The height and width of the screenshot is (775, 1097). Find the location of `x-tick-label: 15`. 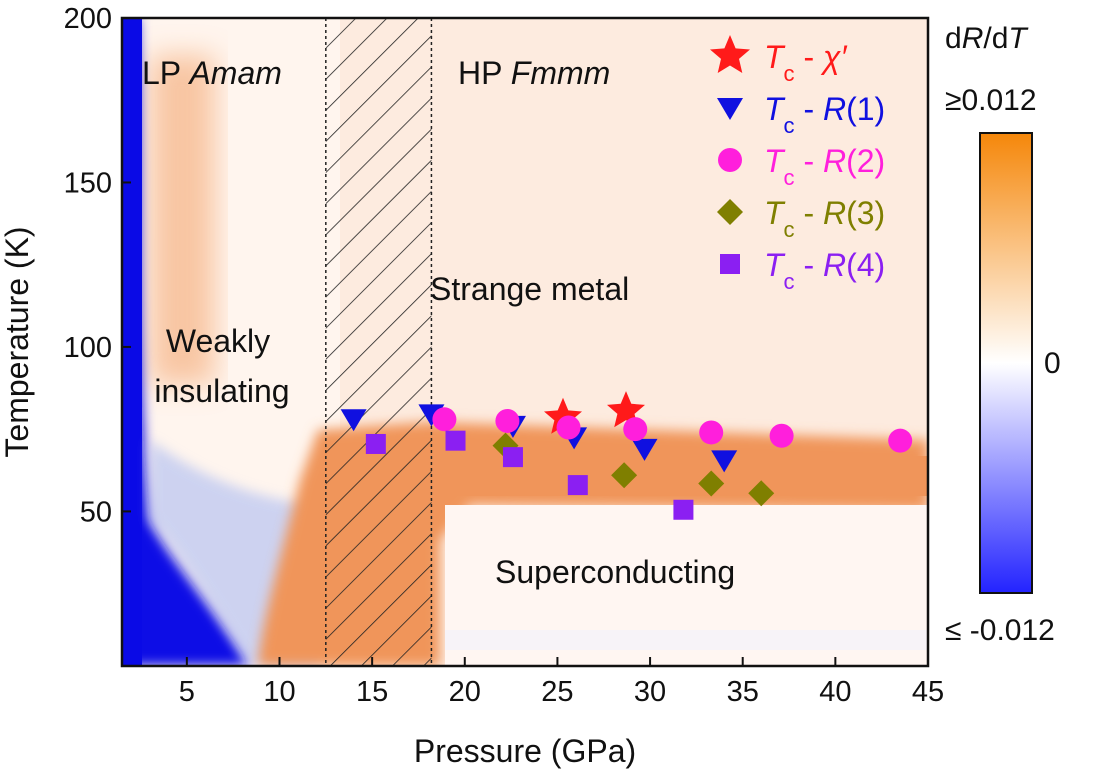

x-tick-label: 15 is located at coordinates (372, 692).